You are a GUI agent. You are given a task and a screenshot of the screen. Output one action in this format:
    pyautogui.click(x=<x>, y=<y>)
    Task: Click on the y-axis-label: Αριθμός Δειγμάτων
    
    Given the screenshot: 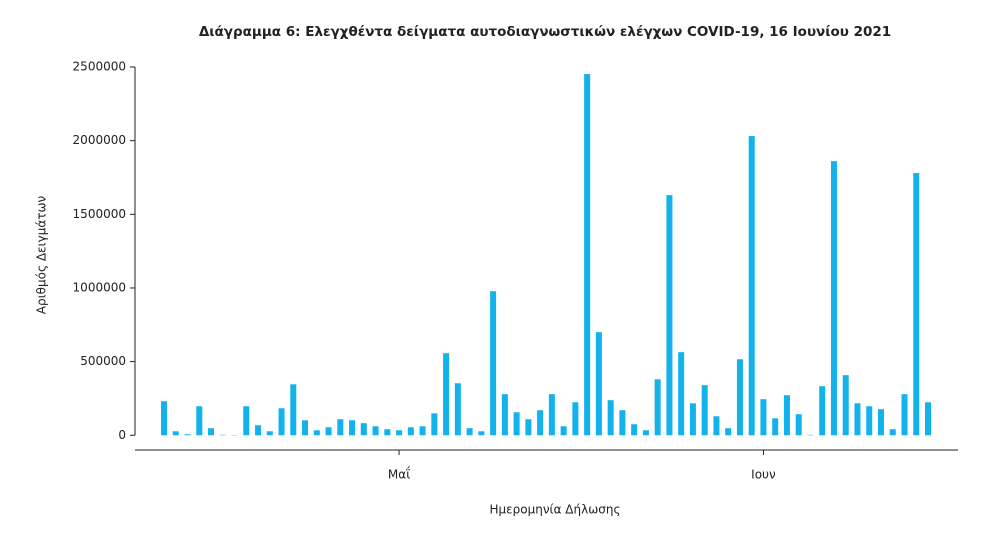 What is the action you would take?
    pyautogui.click(x=42, y=254)
    